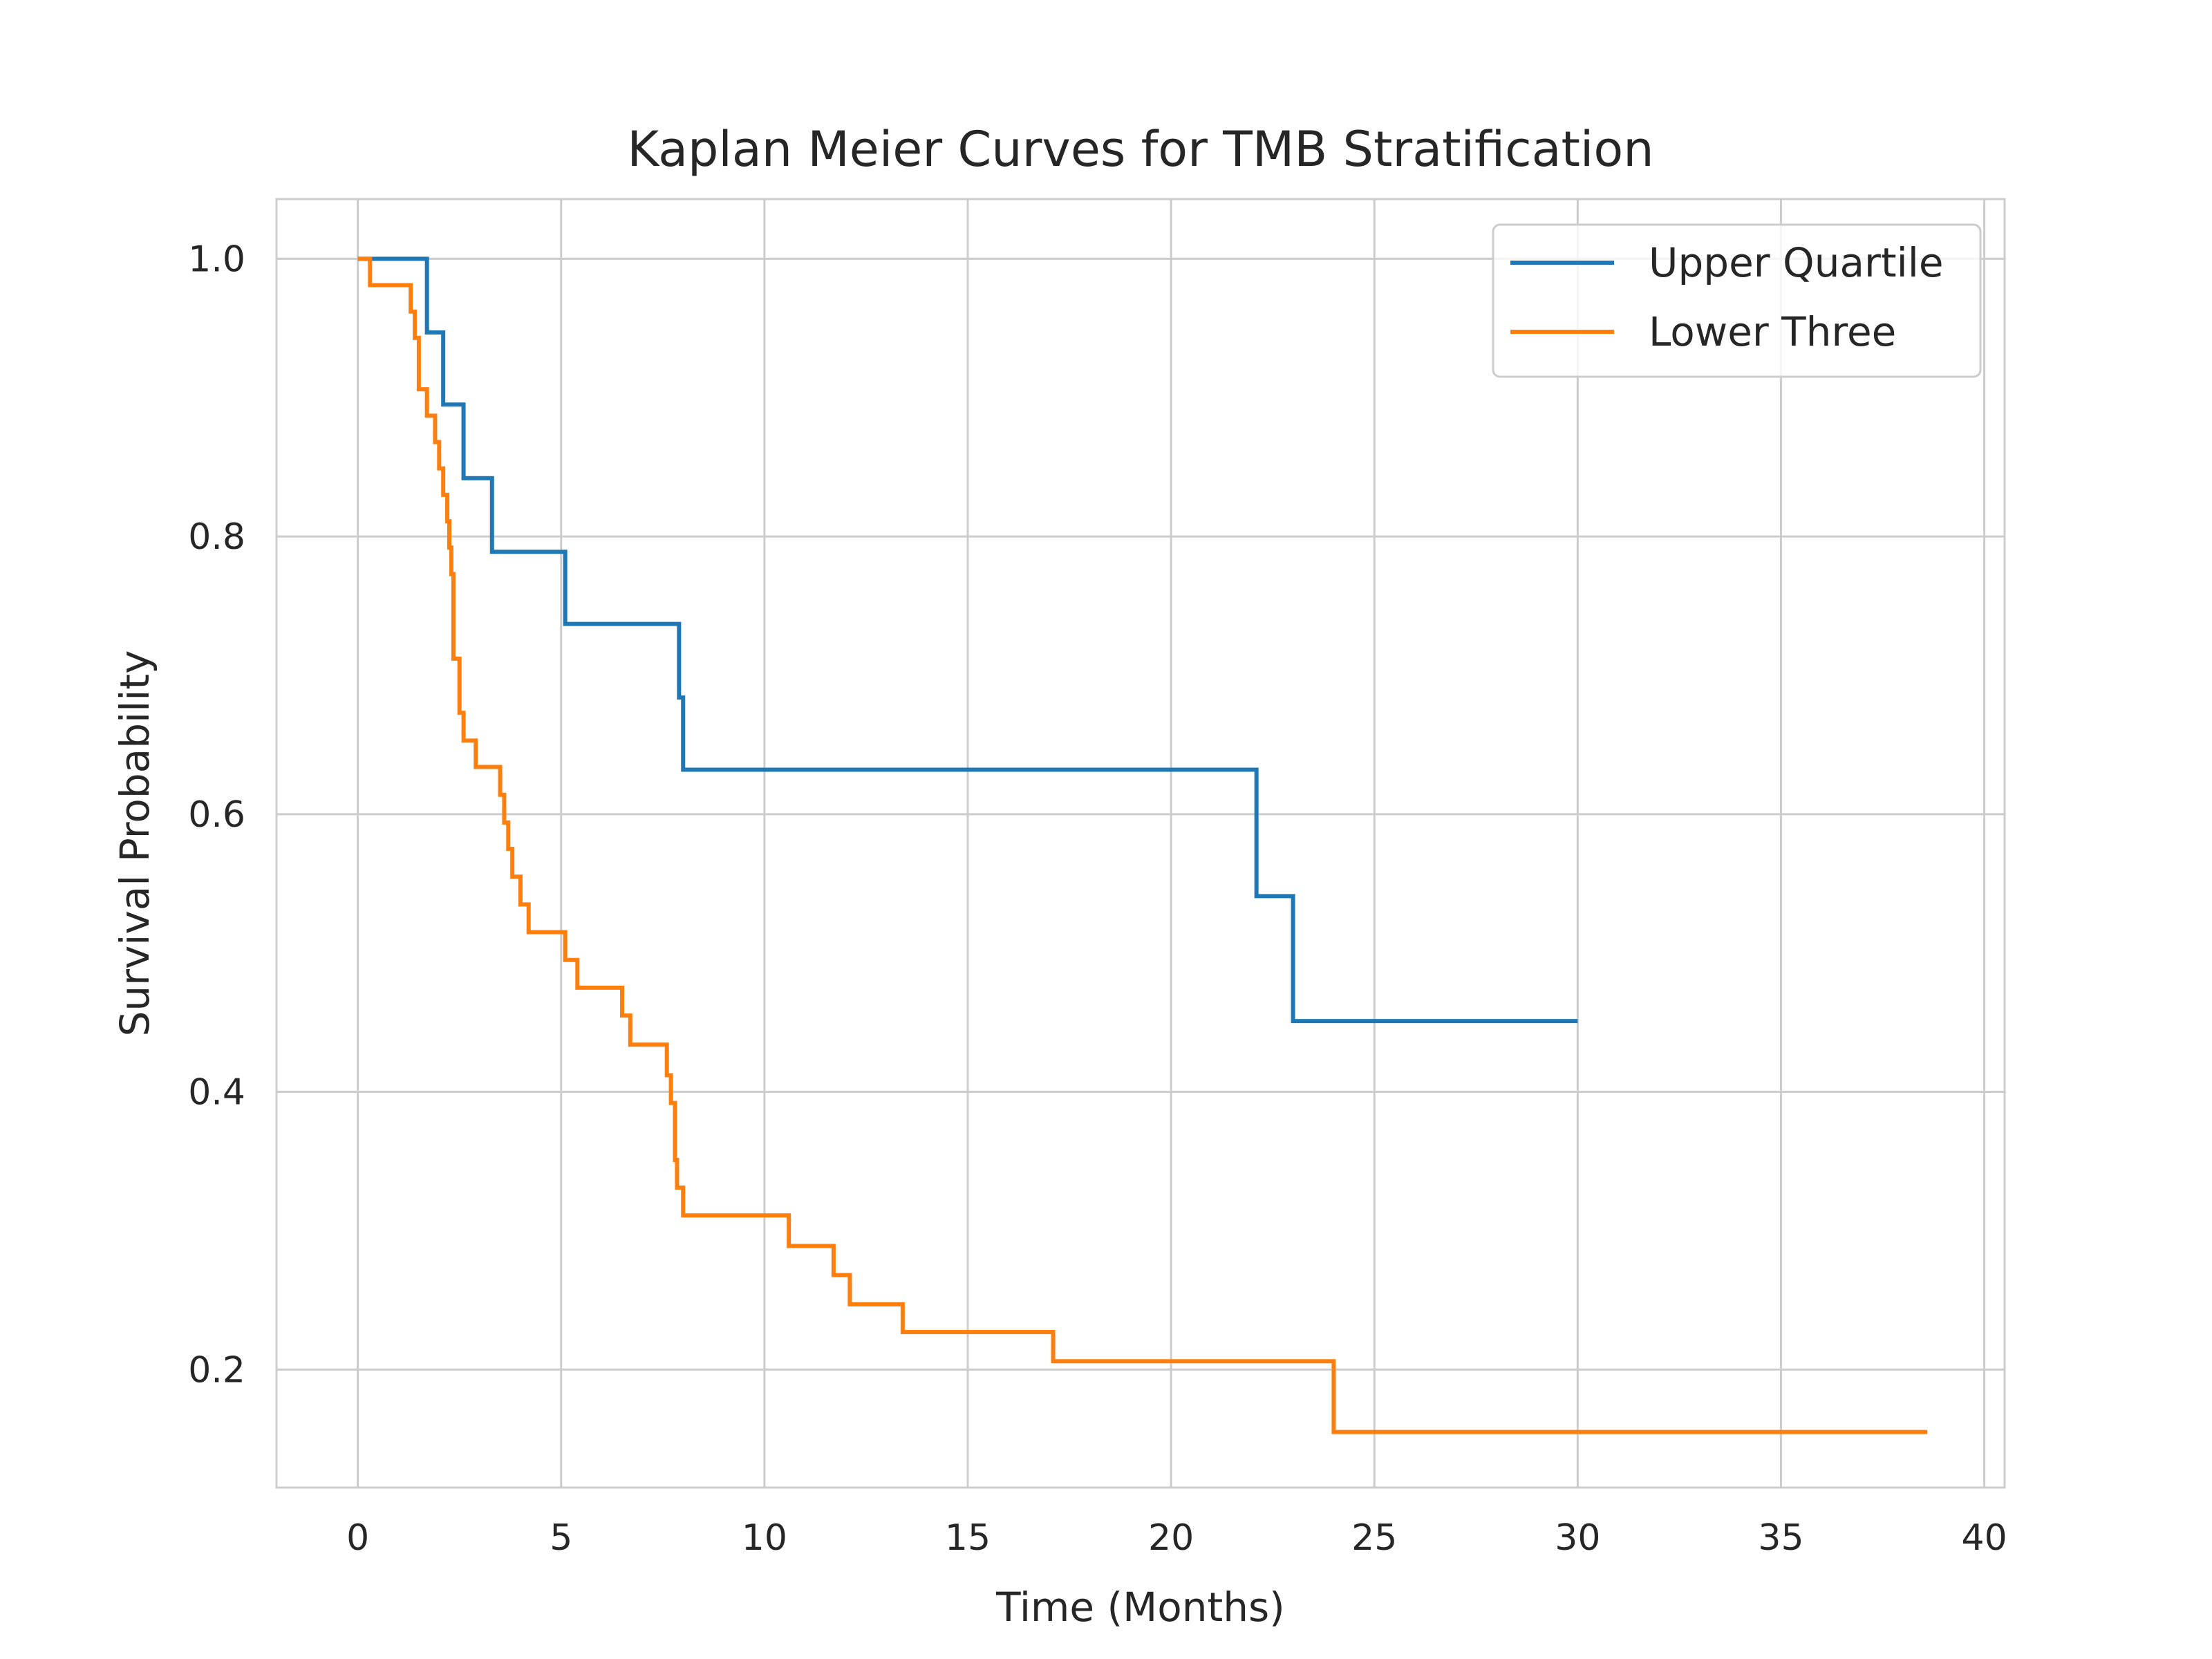  What do you see at coordinates (1577, 1538) in the screenshot?
I see `x-tick-label: 30` at bounding box center [1577, 1538].